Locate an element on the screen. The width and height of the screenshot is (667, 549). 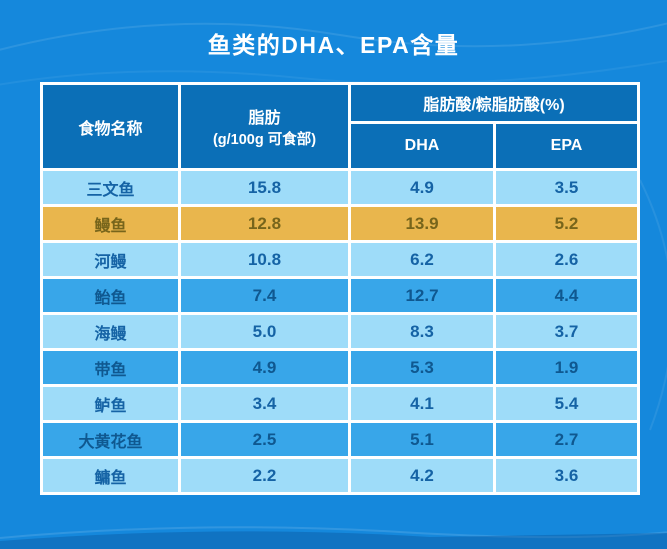
fish-name-cell: 海鳗 is located at coordinates (110, 331).